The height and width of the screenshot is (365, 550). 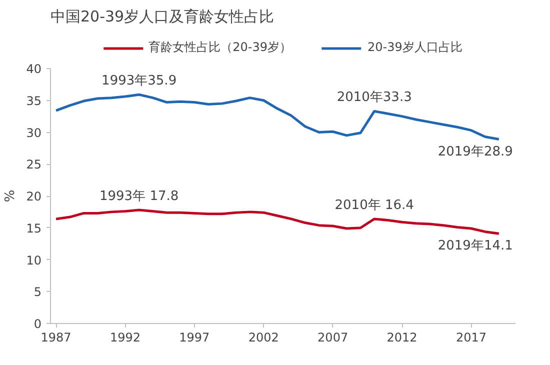 I want to click on x-tick-label: 1997, so click(x=194, y=337).